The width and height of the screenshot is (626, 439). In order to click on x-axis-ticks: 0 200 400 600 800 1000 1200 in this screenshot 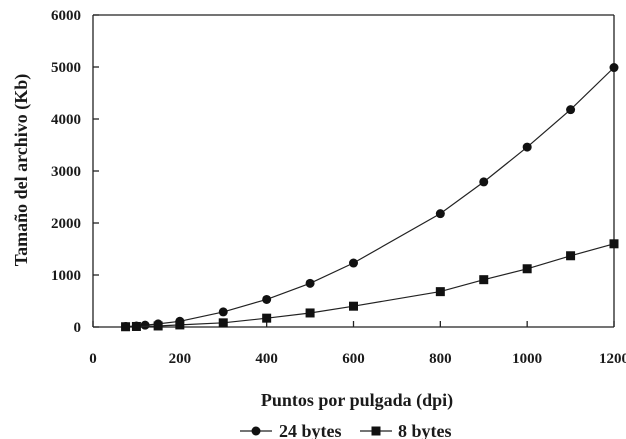, I will do `click(357, 344)`.